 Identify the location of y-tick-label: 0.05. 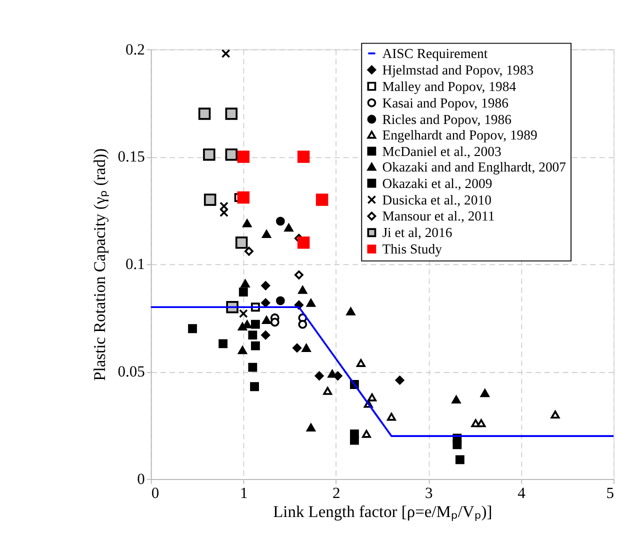
(132, 372).